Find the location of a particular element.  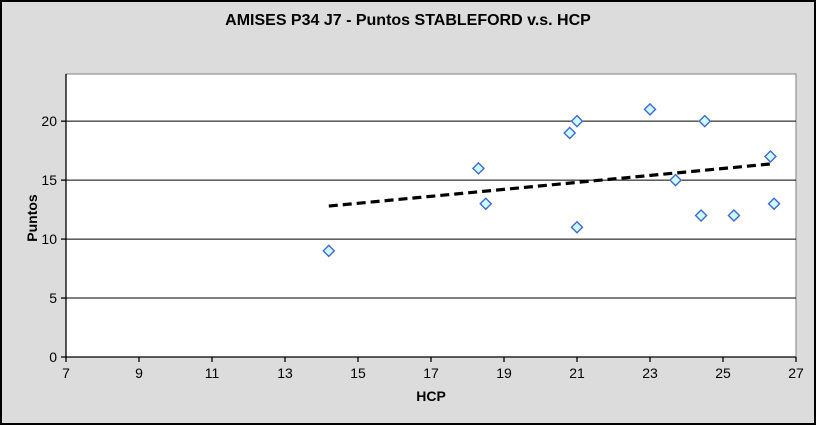

x-tick-label-15: 15 is located at coordinates (358, 373).